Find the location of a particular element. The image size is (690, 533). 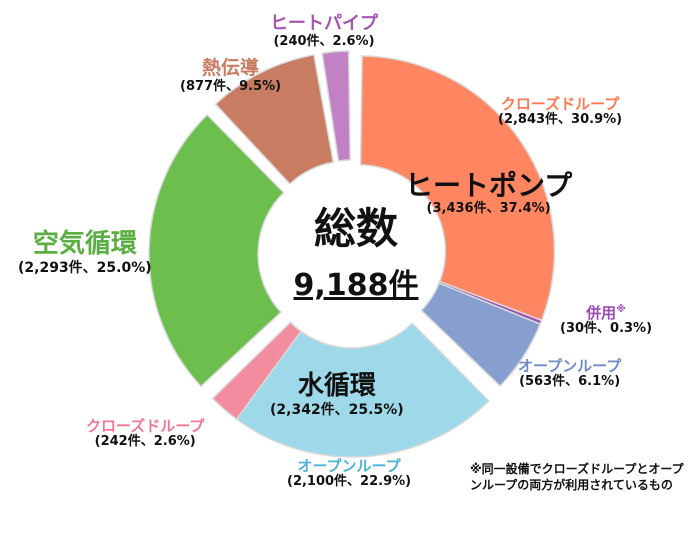

label-heat-pump: ヒートポンプ (3,436件、37.4%) is located at coordinates (489, 193).